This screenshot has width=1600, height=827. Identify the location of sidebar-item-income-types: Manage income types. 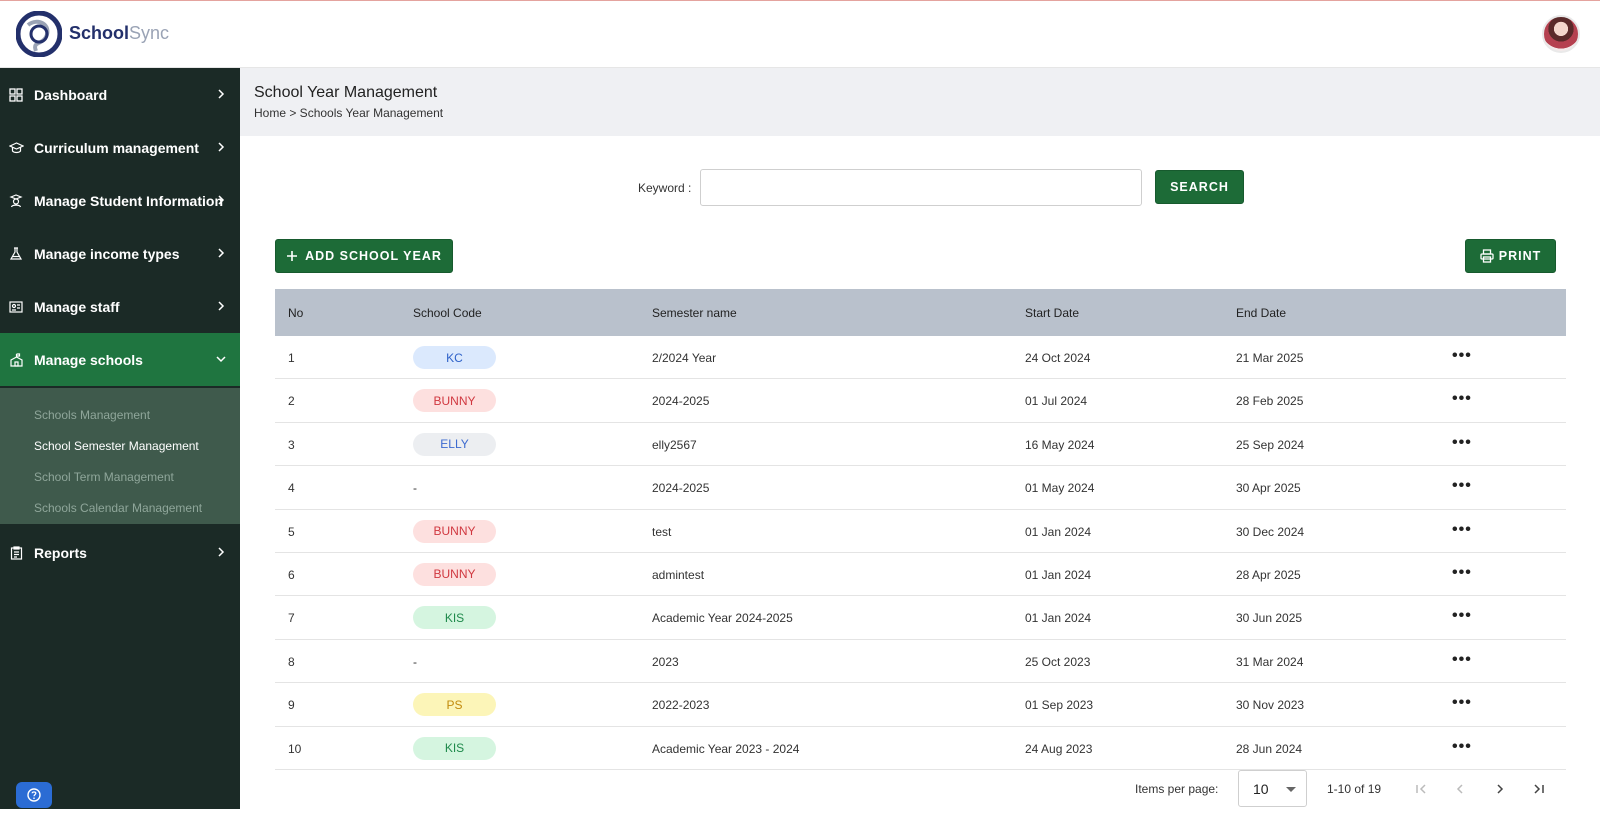
(120, 253).